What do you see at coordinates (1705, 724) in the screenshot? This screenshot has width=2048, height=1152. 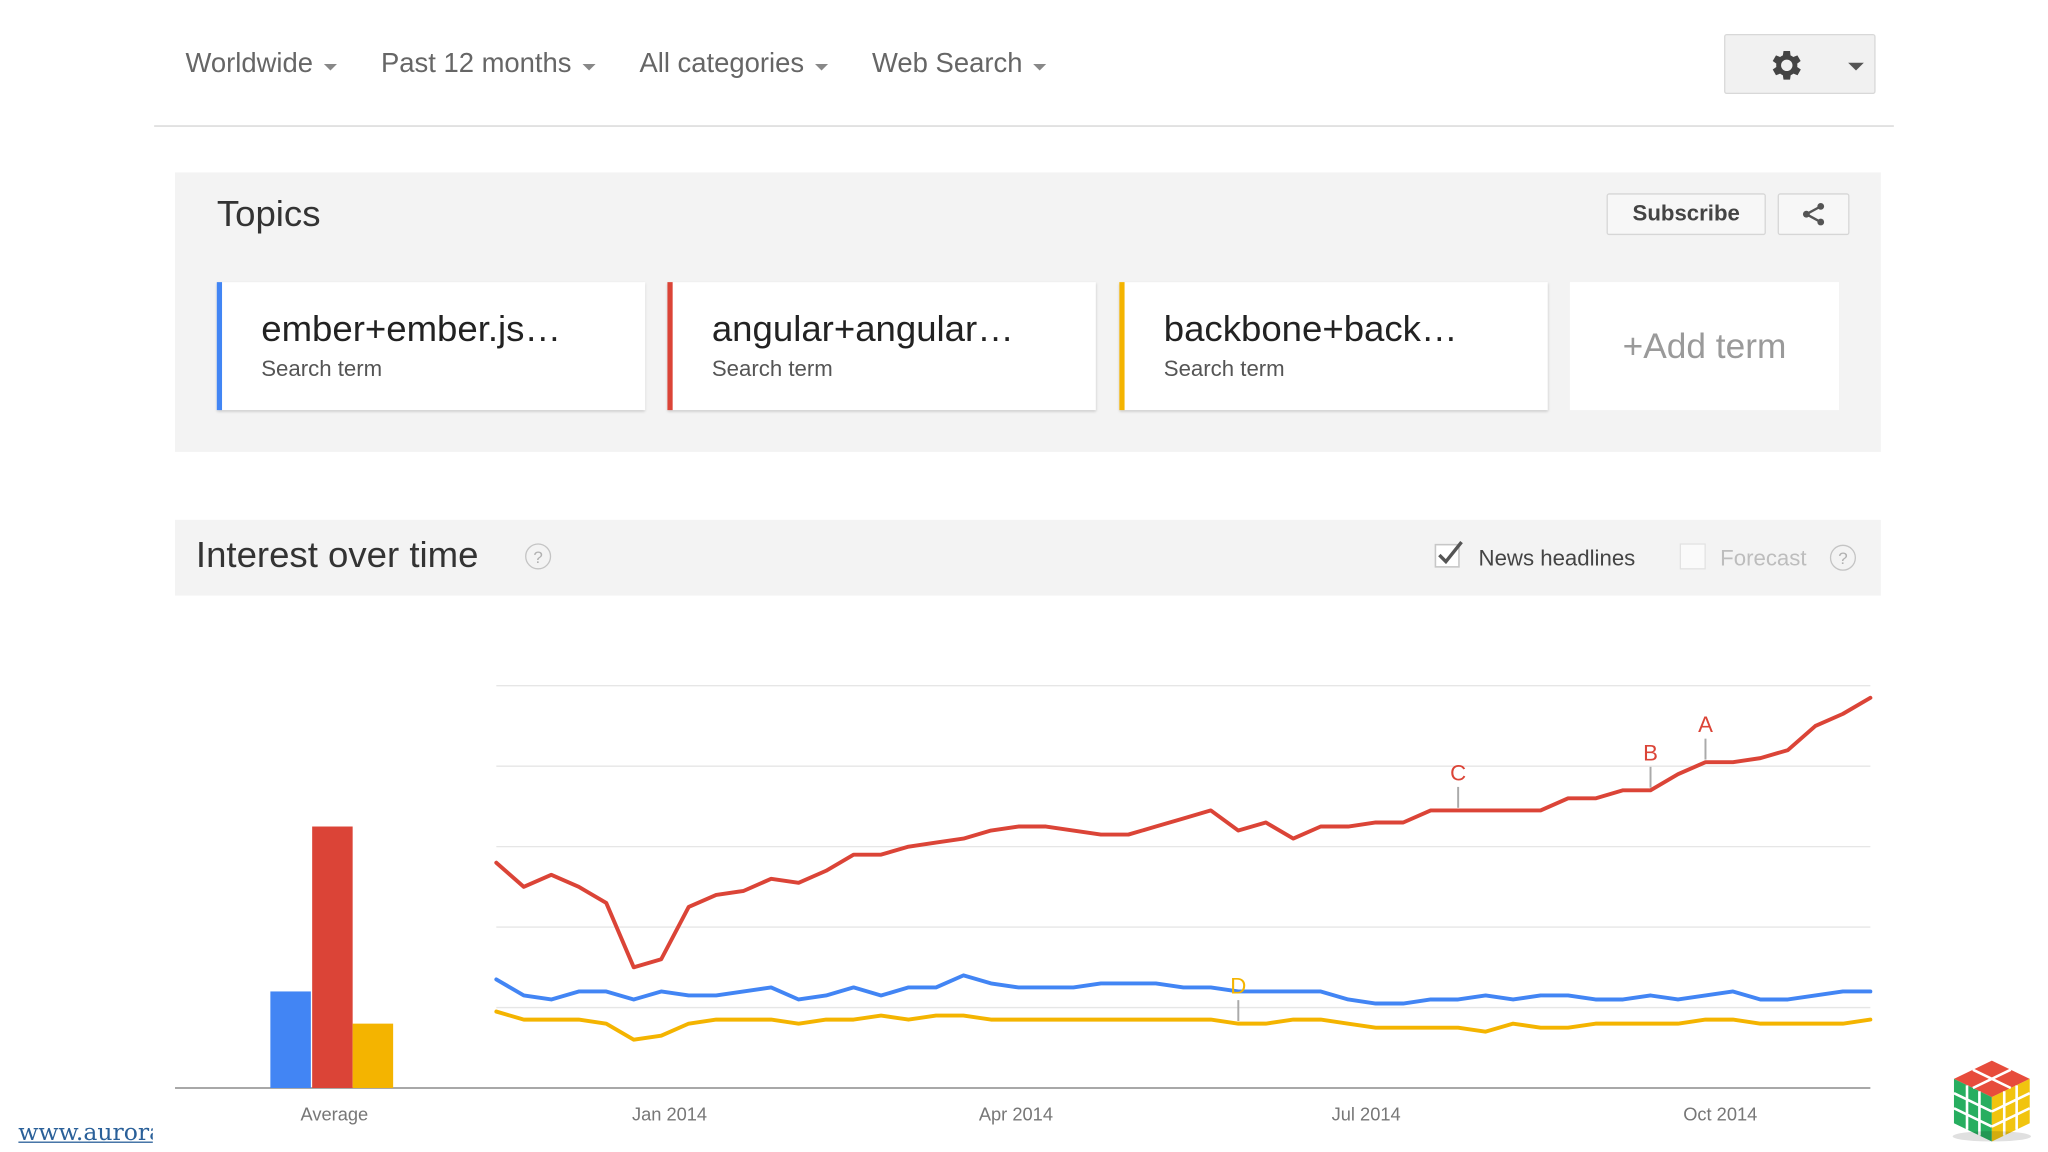 I see `annotation-letter: A` at bounding box center [1705, 724].